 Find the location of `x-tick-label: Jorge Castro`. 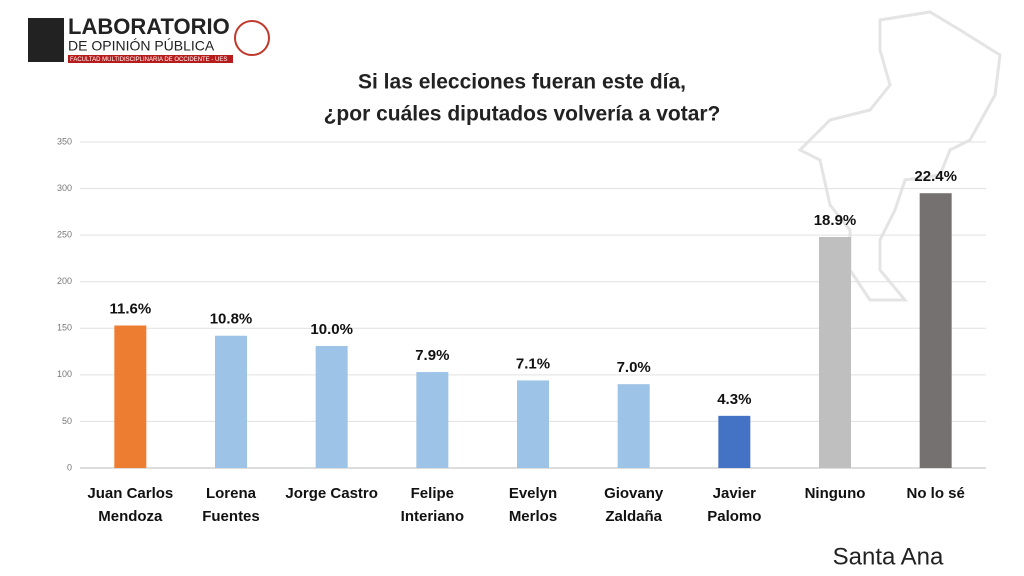

x-tick-label: Jorge Castro is located at coordinates (331, 493).